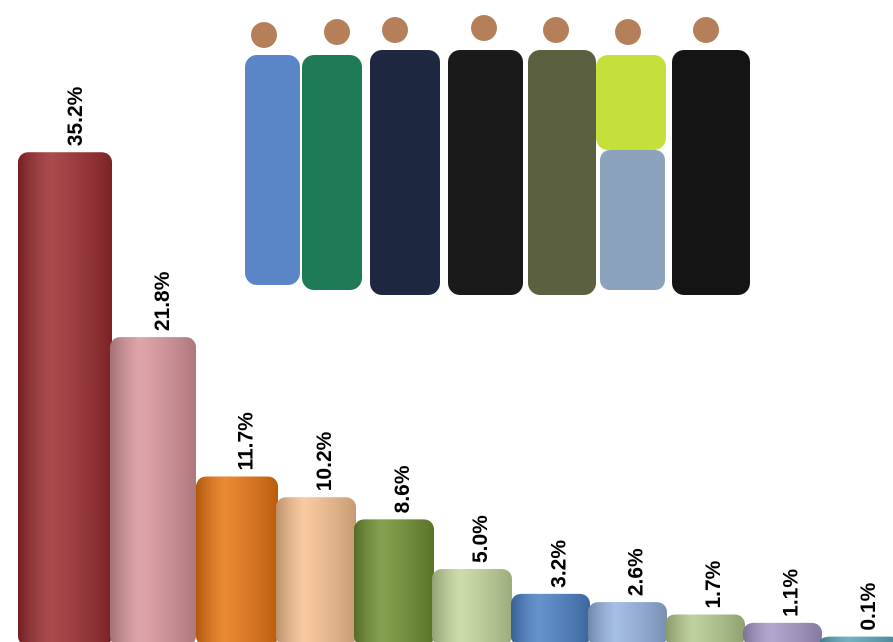  What do you see at coordinates (324, 461) in the screenshot?
I see `value-label: 10.2%` at bounding box center [324, 461].